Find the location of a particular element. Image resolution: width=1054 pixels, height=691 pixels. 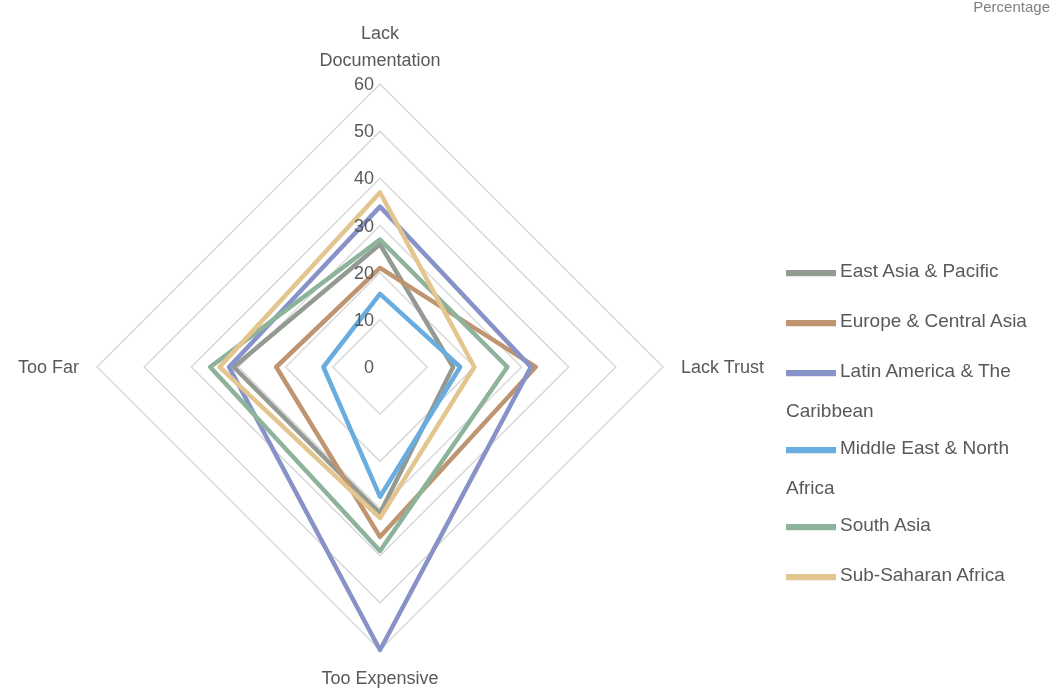

legend-label: Europe & Central Asia is located at coordinates (933, 320).